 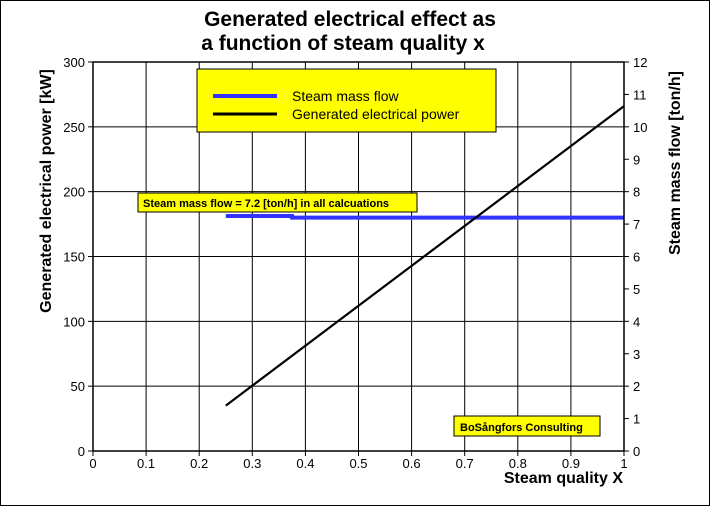 I want to click on legend-label-generated-power: Generated electrical power, so click(x=376, y=114).